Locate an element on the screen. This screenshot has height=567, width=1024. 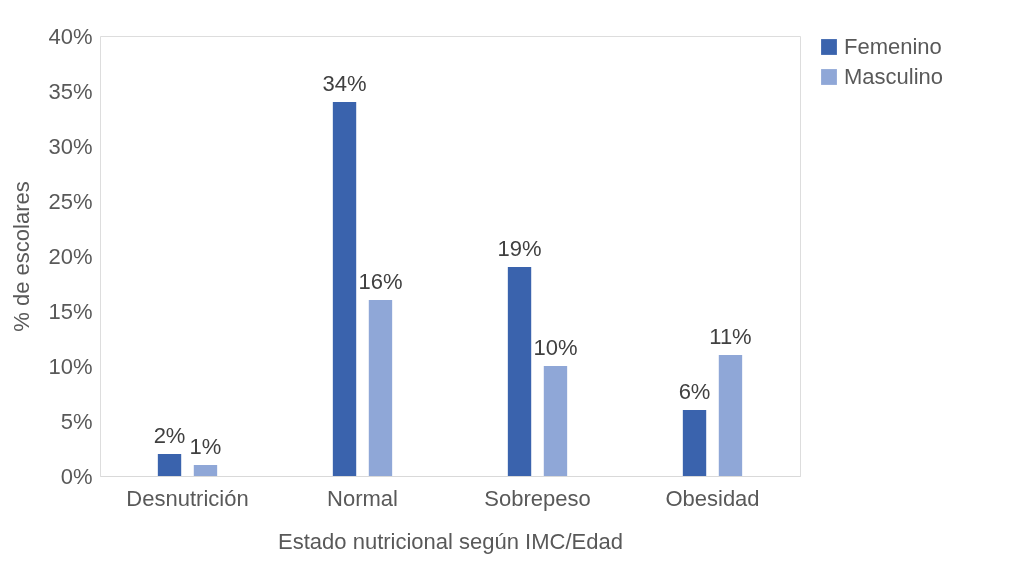
y-tick-label: 25% is located at coordinates (70, 201).